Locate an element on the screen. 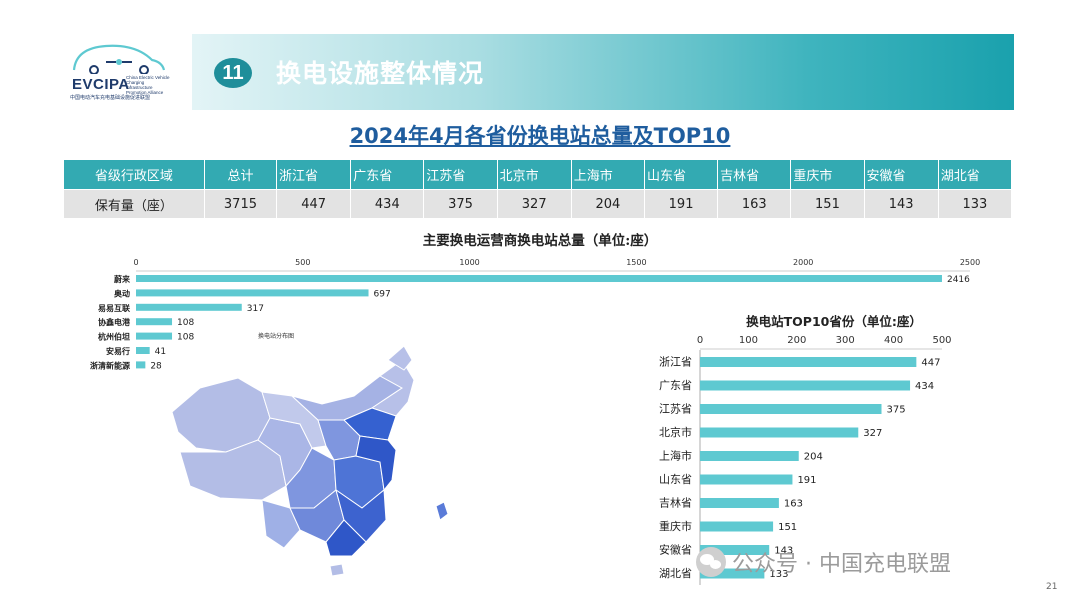 The image size is (1080, 608). data-label: 697 is located at coordinates (382, 294).